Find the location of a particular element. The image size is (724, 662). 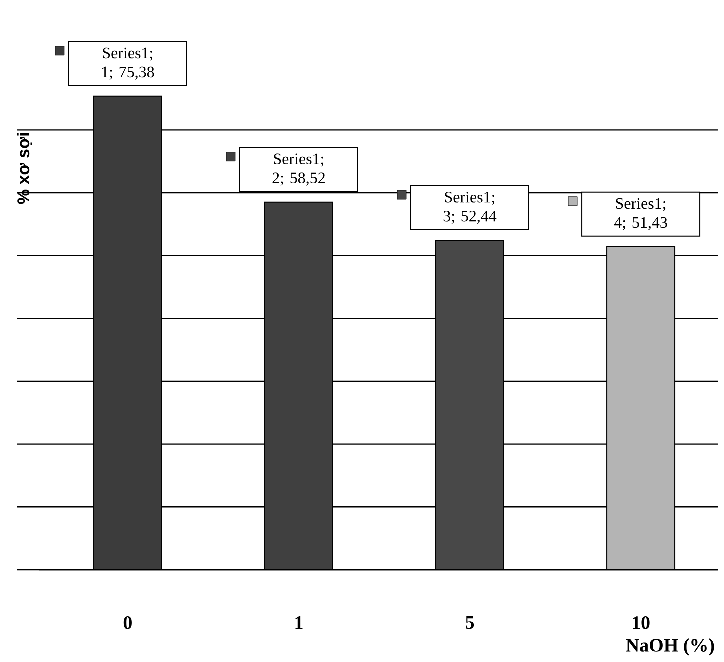

data-label: Series1; 3; 52,44 is located at coordinates (470, 208).